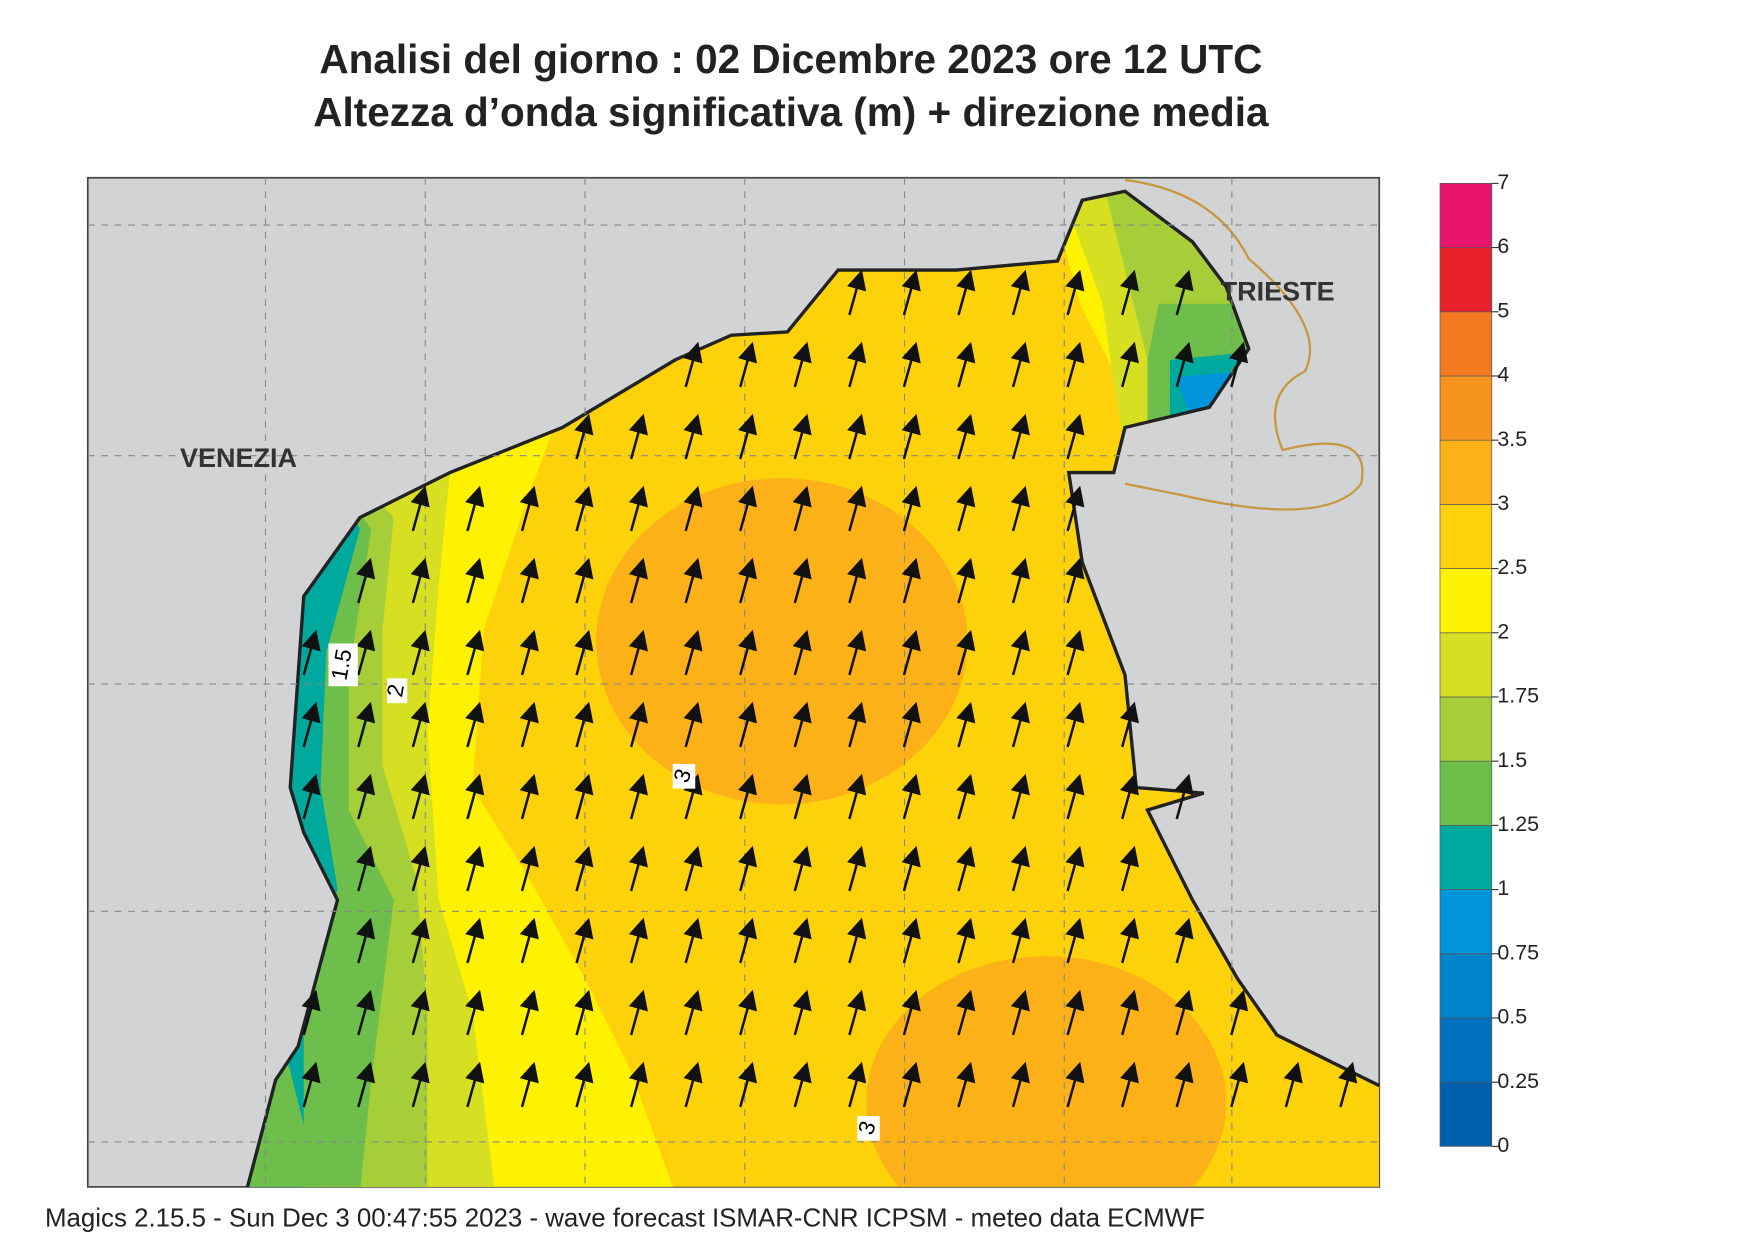  Describe the element at coordinates (1503, 246) in the screenshot. I see `colorbar-label: 6` at that location.